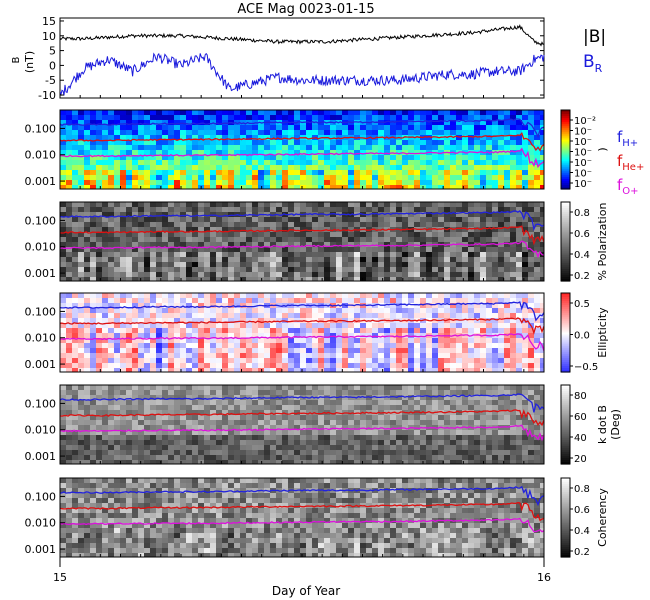 The width and height of the screenshot is (650, 600). What do you see at coordinates (302, 128) in the screenshot?
I see `power-hydrogen-line` at bounding box center [302, 128].